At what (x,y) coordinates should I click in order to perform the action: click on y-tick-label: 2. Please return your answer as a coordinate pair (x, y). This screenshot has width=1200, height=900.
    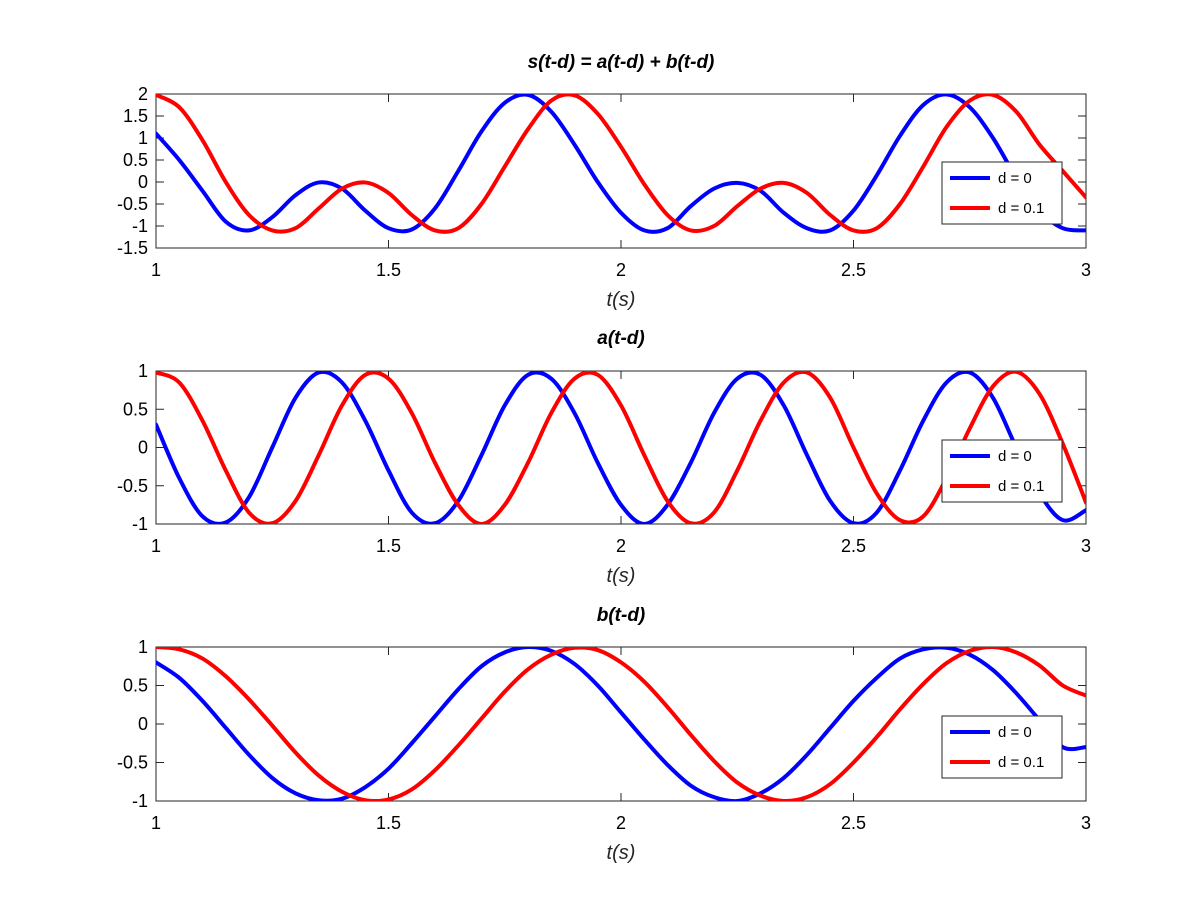
    Looking at the image, I should click on (143, 94).